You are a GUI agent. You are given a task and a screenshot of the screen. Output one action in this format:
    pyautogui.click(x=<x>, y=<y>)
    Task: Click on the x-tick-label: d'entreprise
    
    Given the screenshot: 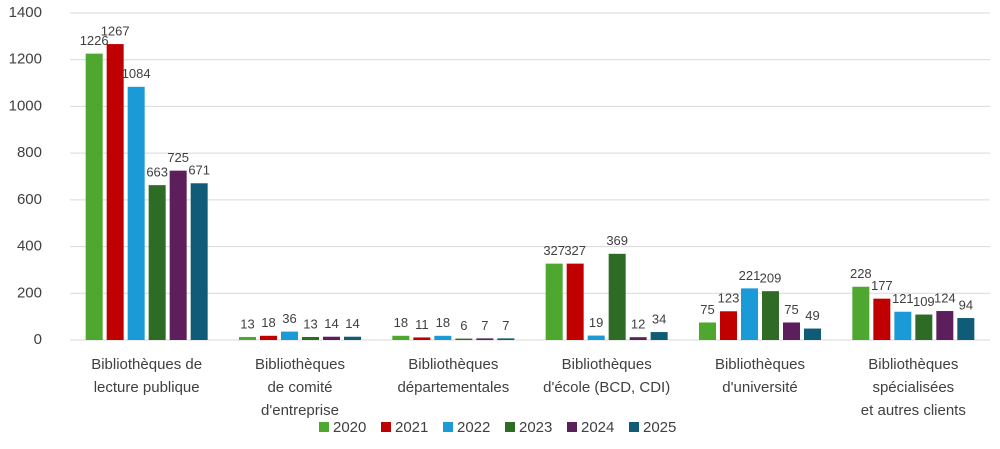 What is the action you would take?
    pyautogui.click(x=300, y=410)
    